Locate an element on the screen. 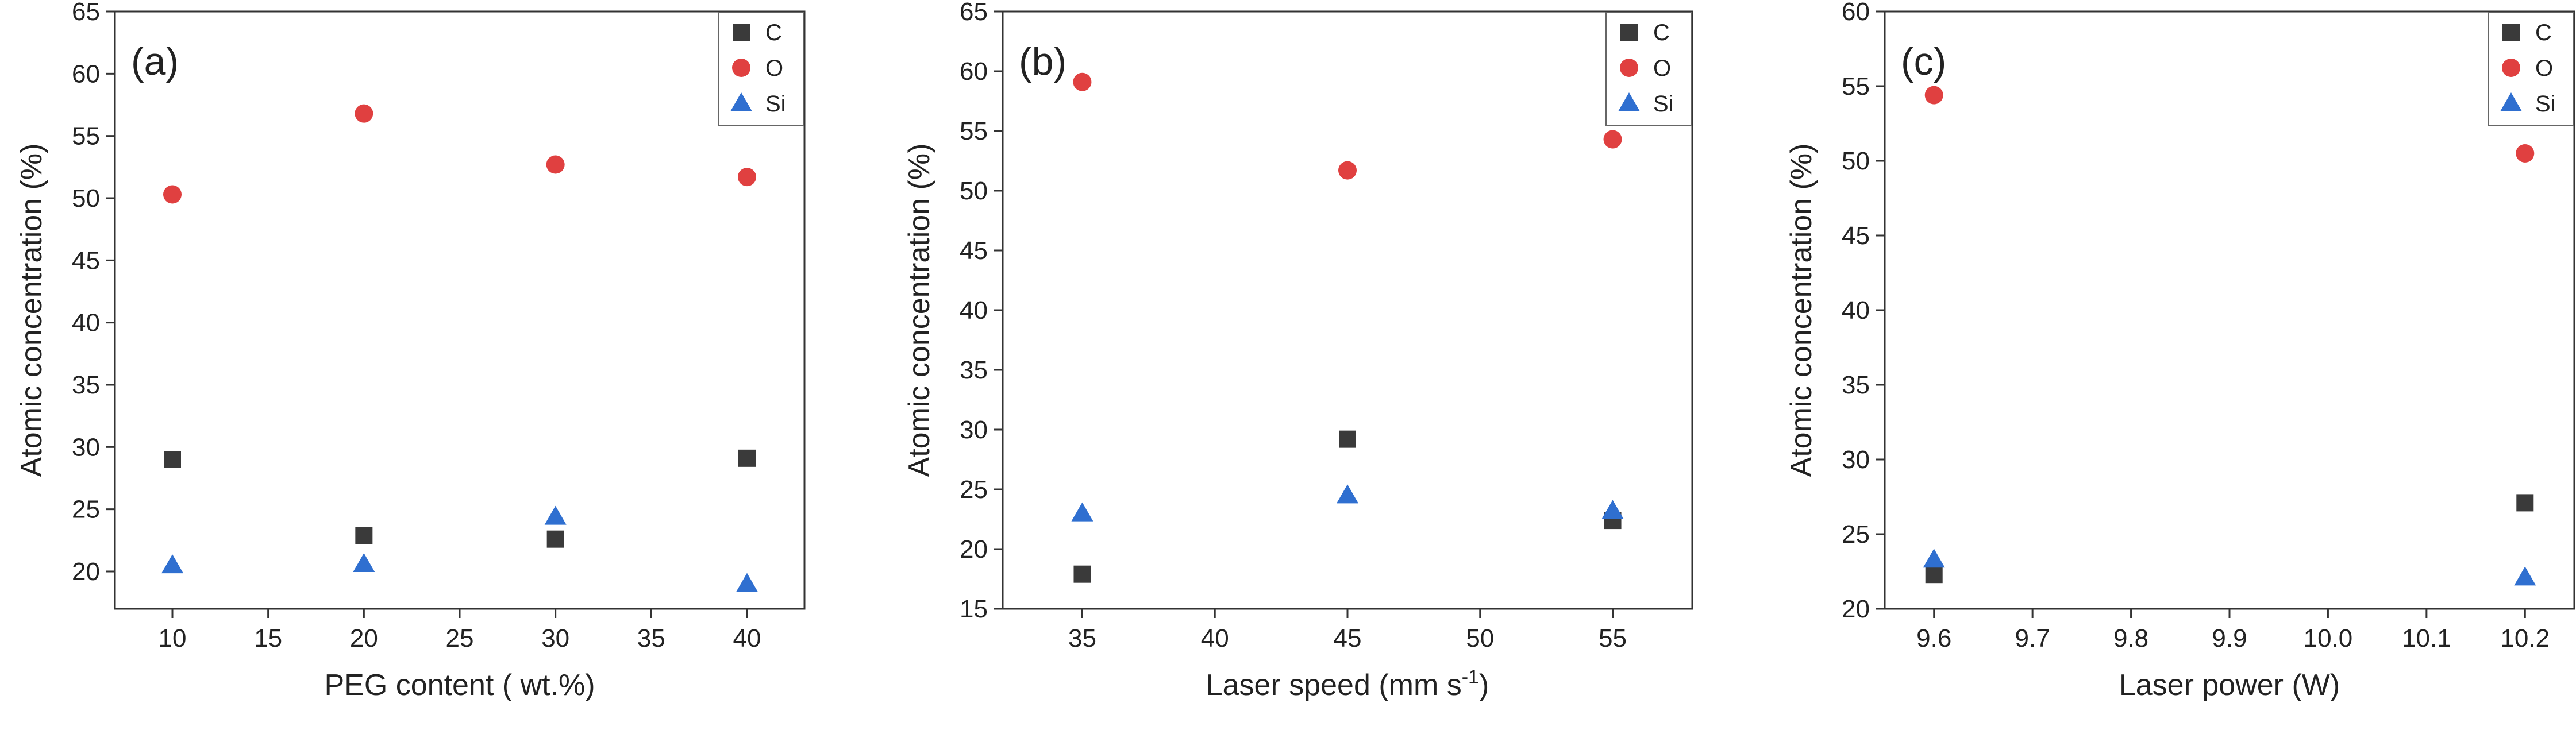 This screenshot has width=2576, height=730. x-tick-label: 10.1 is located at coordinates (2426, 638).